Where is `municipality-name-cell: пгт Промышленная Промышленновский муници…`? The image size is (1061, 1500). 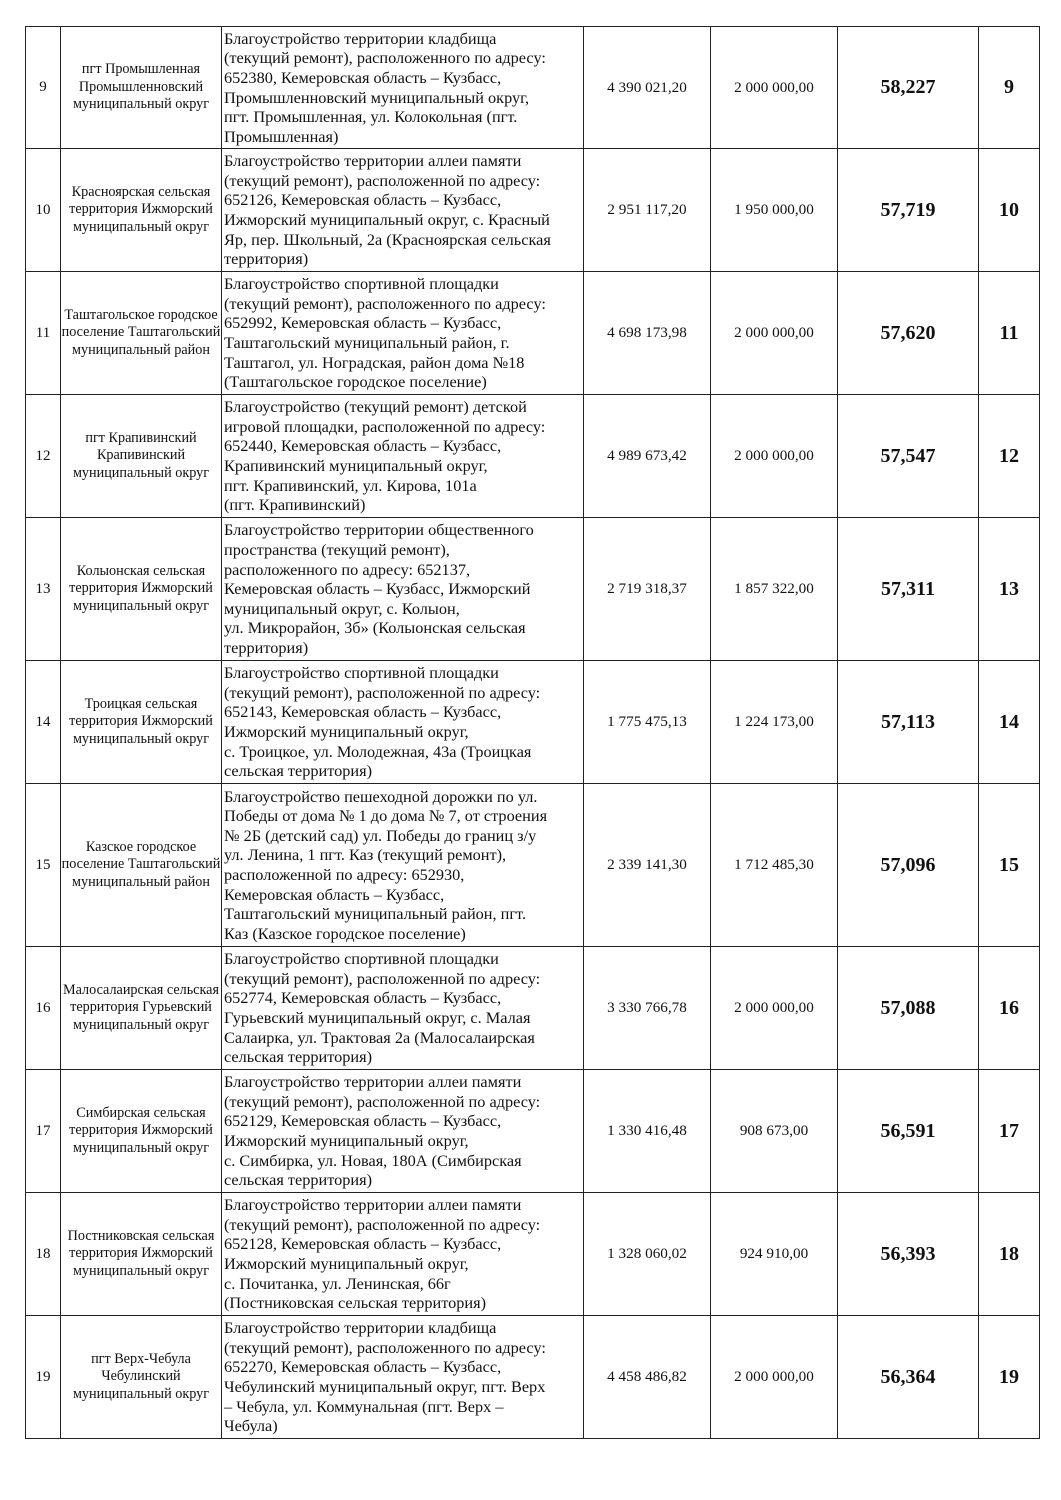
municipality-name-cell: пгт Промышленная Промышленновский муници… is located at coordinates (141, 87).